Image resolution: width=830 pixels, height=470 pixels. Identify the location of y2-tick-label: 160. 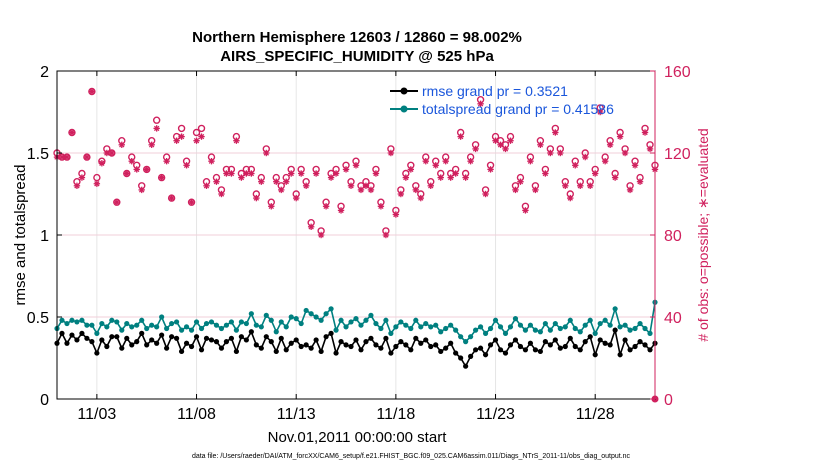
(677, 72).